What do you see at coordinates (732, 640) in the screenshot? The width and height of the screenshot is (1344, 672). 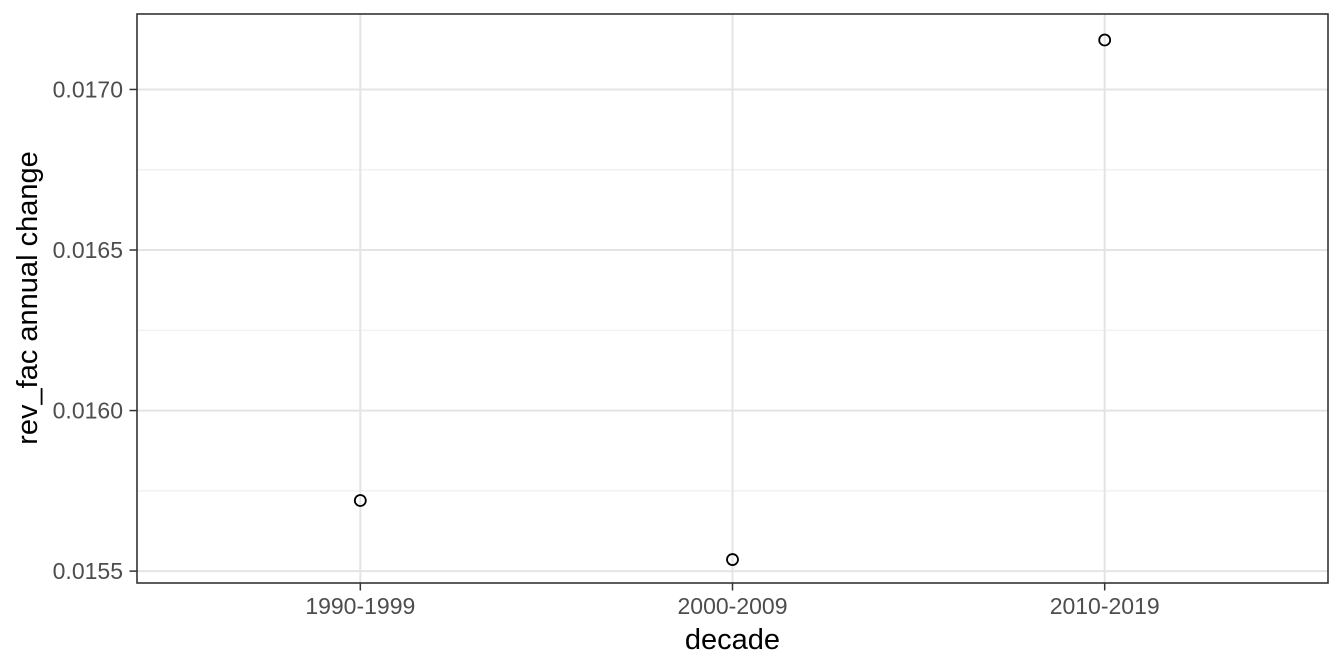 I see `x-axis-title: decade` at bounding box center [732, 640].